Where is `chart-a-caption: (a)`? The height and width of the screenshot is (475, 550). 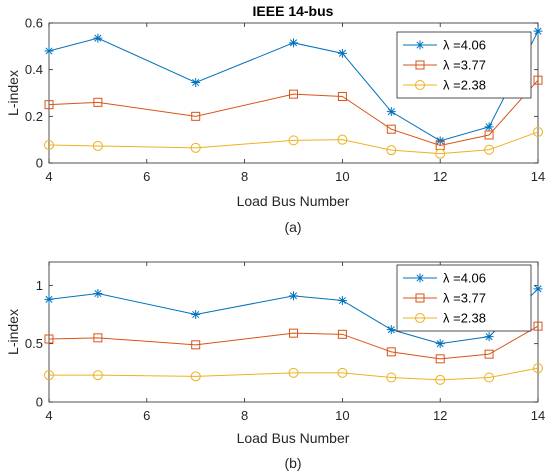 chart-a-caption: (a) is located at coordinates (292, 227).